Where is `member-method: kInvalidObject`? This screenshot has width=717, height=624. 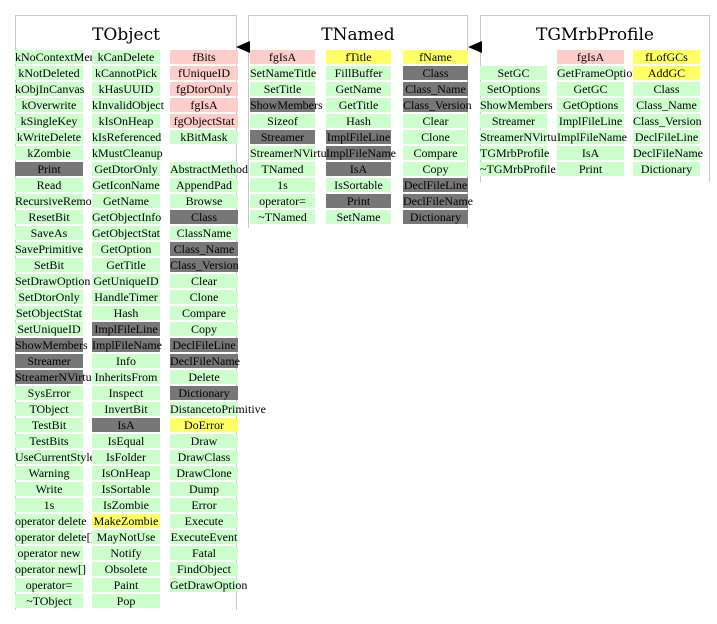 member-method: kInvalidObject is located at coordinates (128, 105).